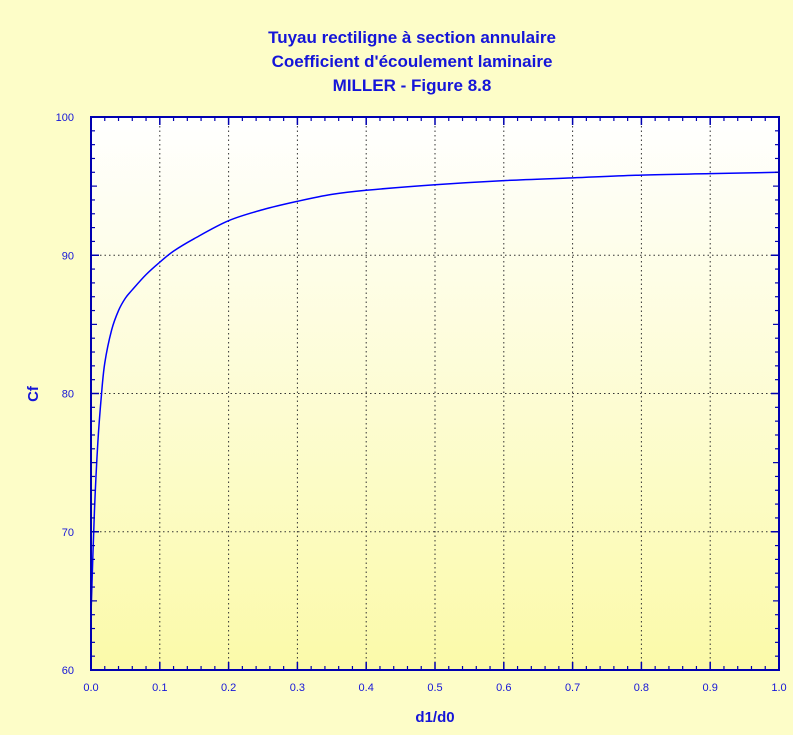 The width and height of the screenshot is (793, 735). Describe the element at coordinates (68, 256) in the screenshot. I see `y-tick-label: 90` at that location.